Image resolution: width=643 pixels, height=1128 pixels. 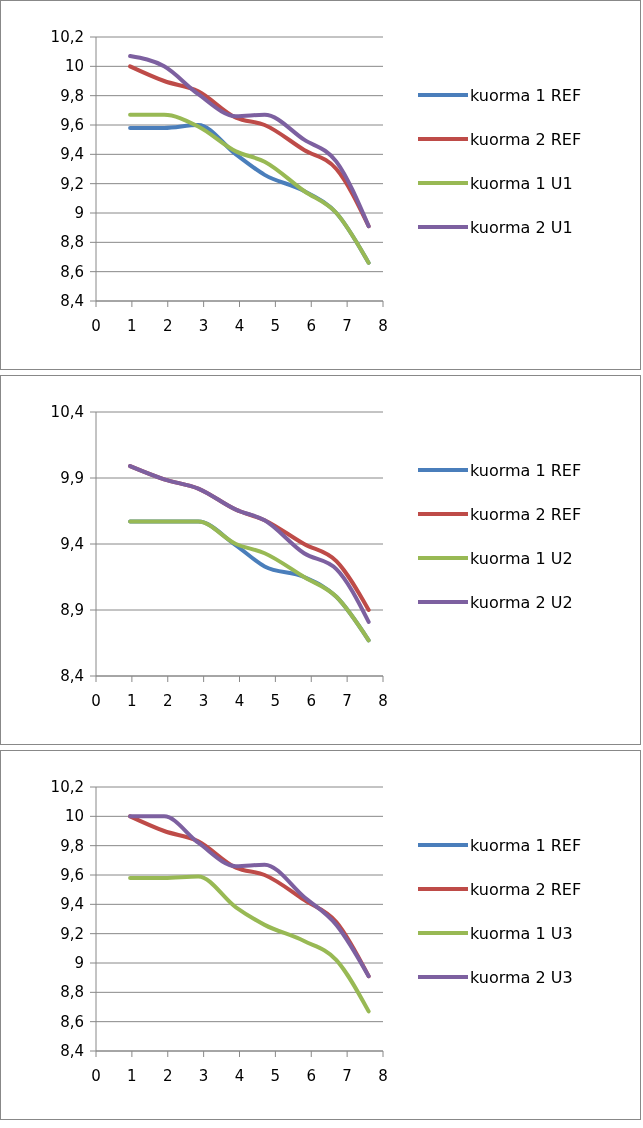 I want to click on legend-label: kuorma 2 U3, so click(x=521, y=977).